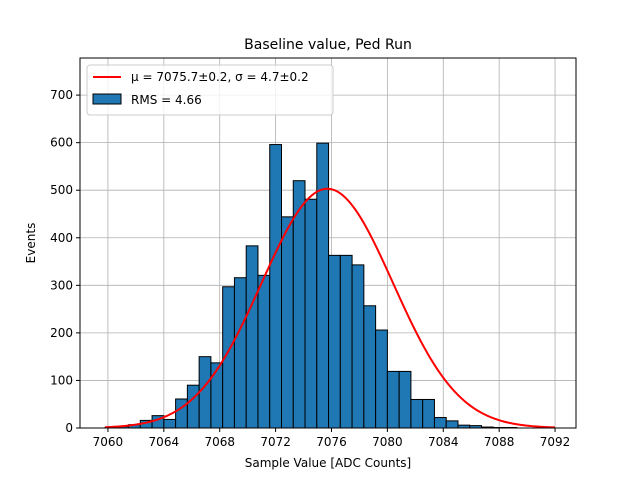  What do you see at coordinates (331, 442) in the screenshot?
I see `x-tick-label: 7076` at bounding box center [331, 442].